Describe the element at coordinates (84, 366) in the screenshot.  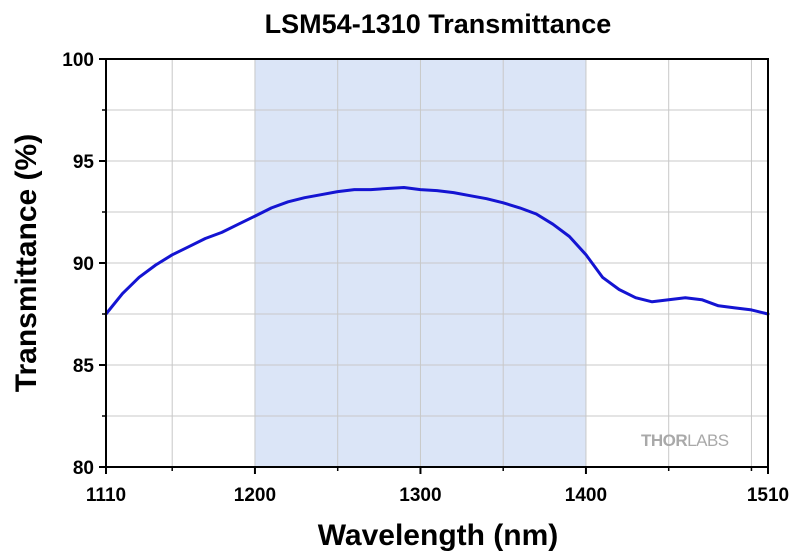
I see `y-tick-label: 85` at that location.